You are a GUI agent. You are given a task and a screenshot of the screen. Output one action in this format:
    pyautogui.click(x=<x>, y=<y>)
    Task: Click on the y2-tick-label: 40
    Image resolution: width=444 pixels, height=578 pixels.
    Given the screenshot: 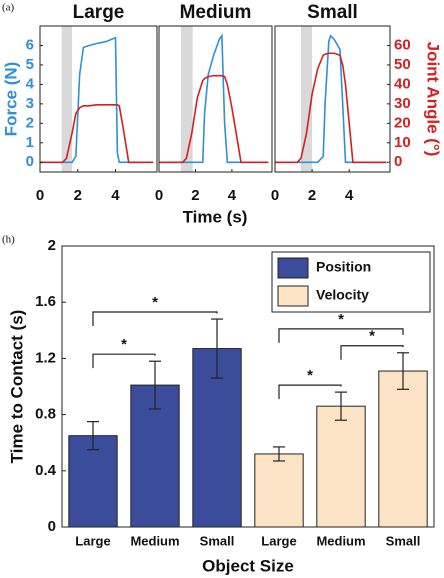 What is the action you would take?
    pyautogui.click(x=402, y=83)
    